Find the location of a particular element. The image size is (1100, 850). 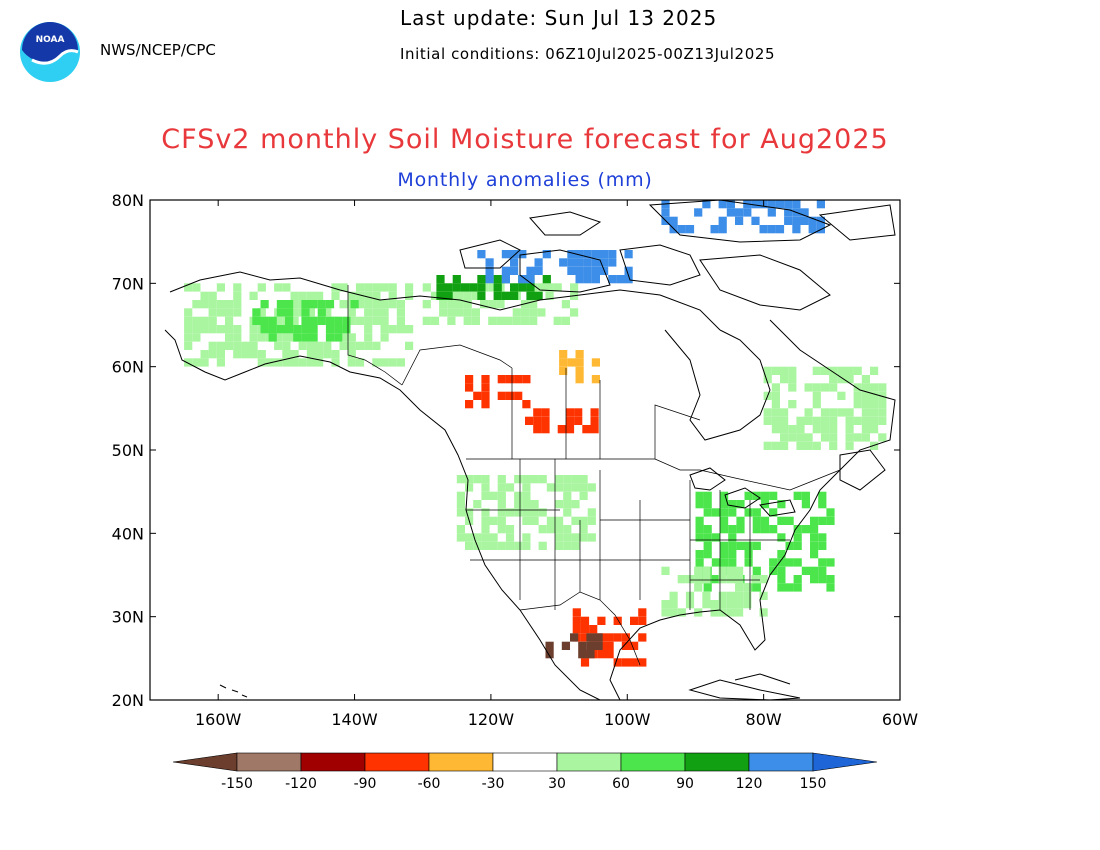

colorbar-arrow-low is located at coordinates (205, 762).